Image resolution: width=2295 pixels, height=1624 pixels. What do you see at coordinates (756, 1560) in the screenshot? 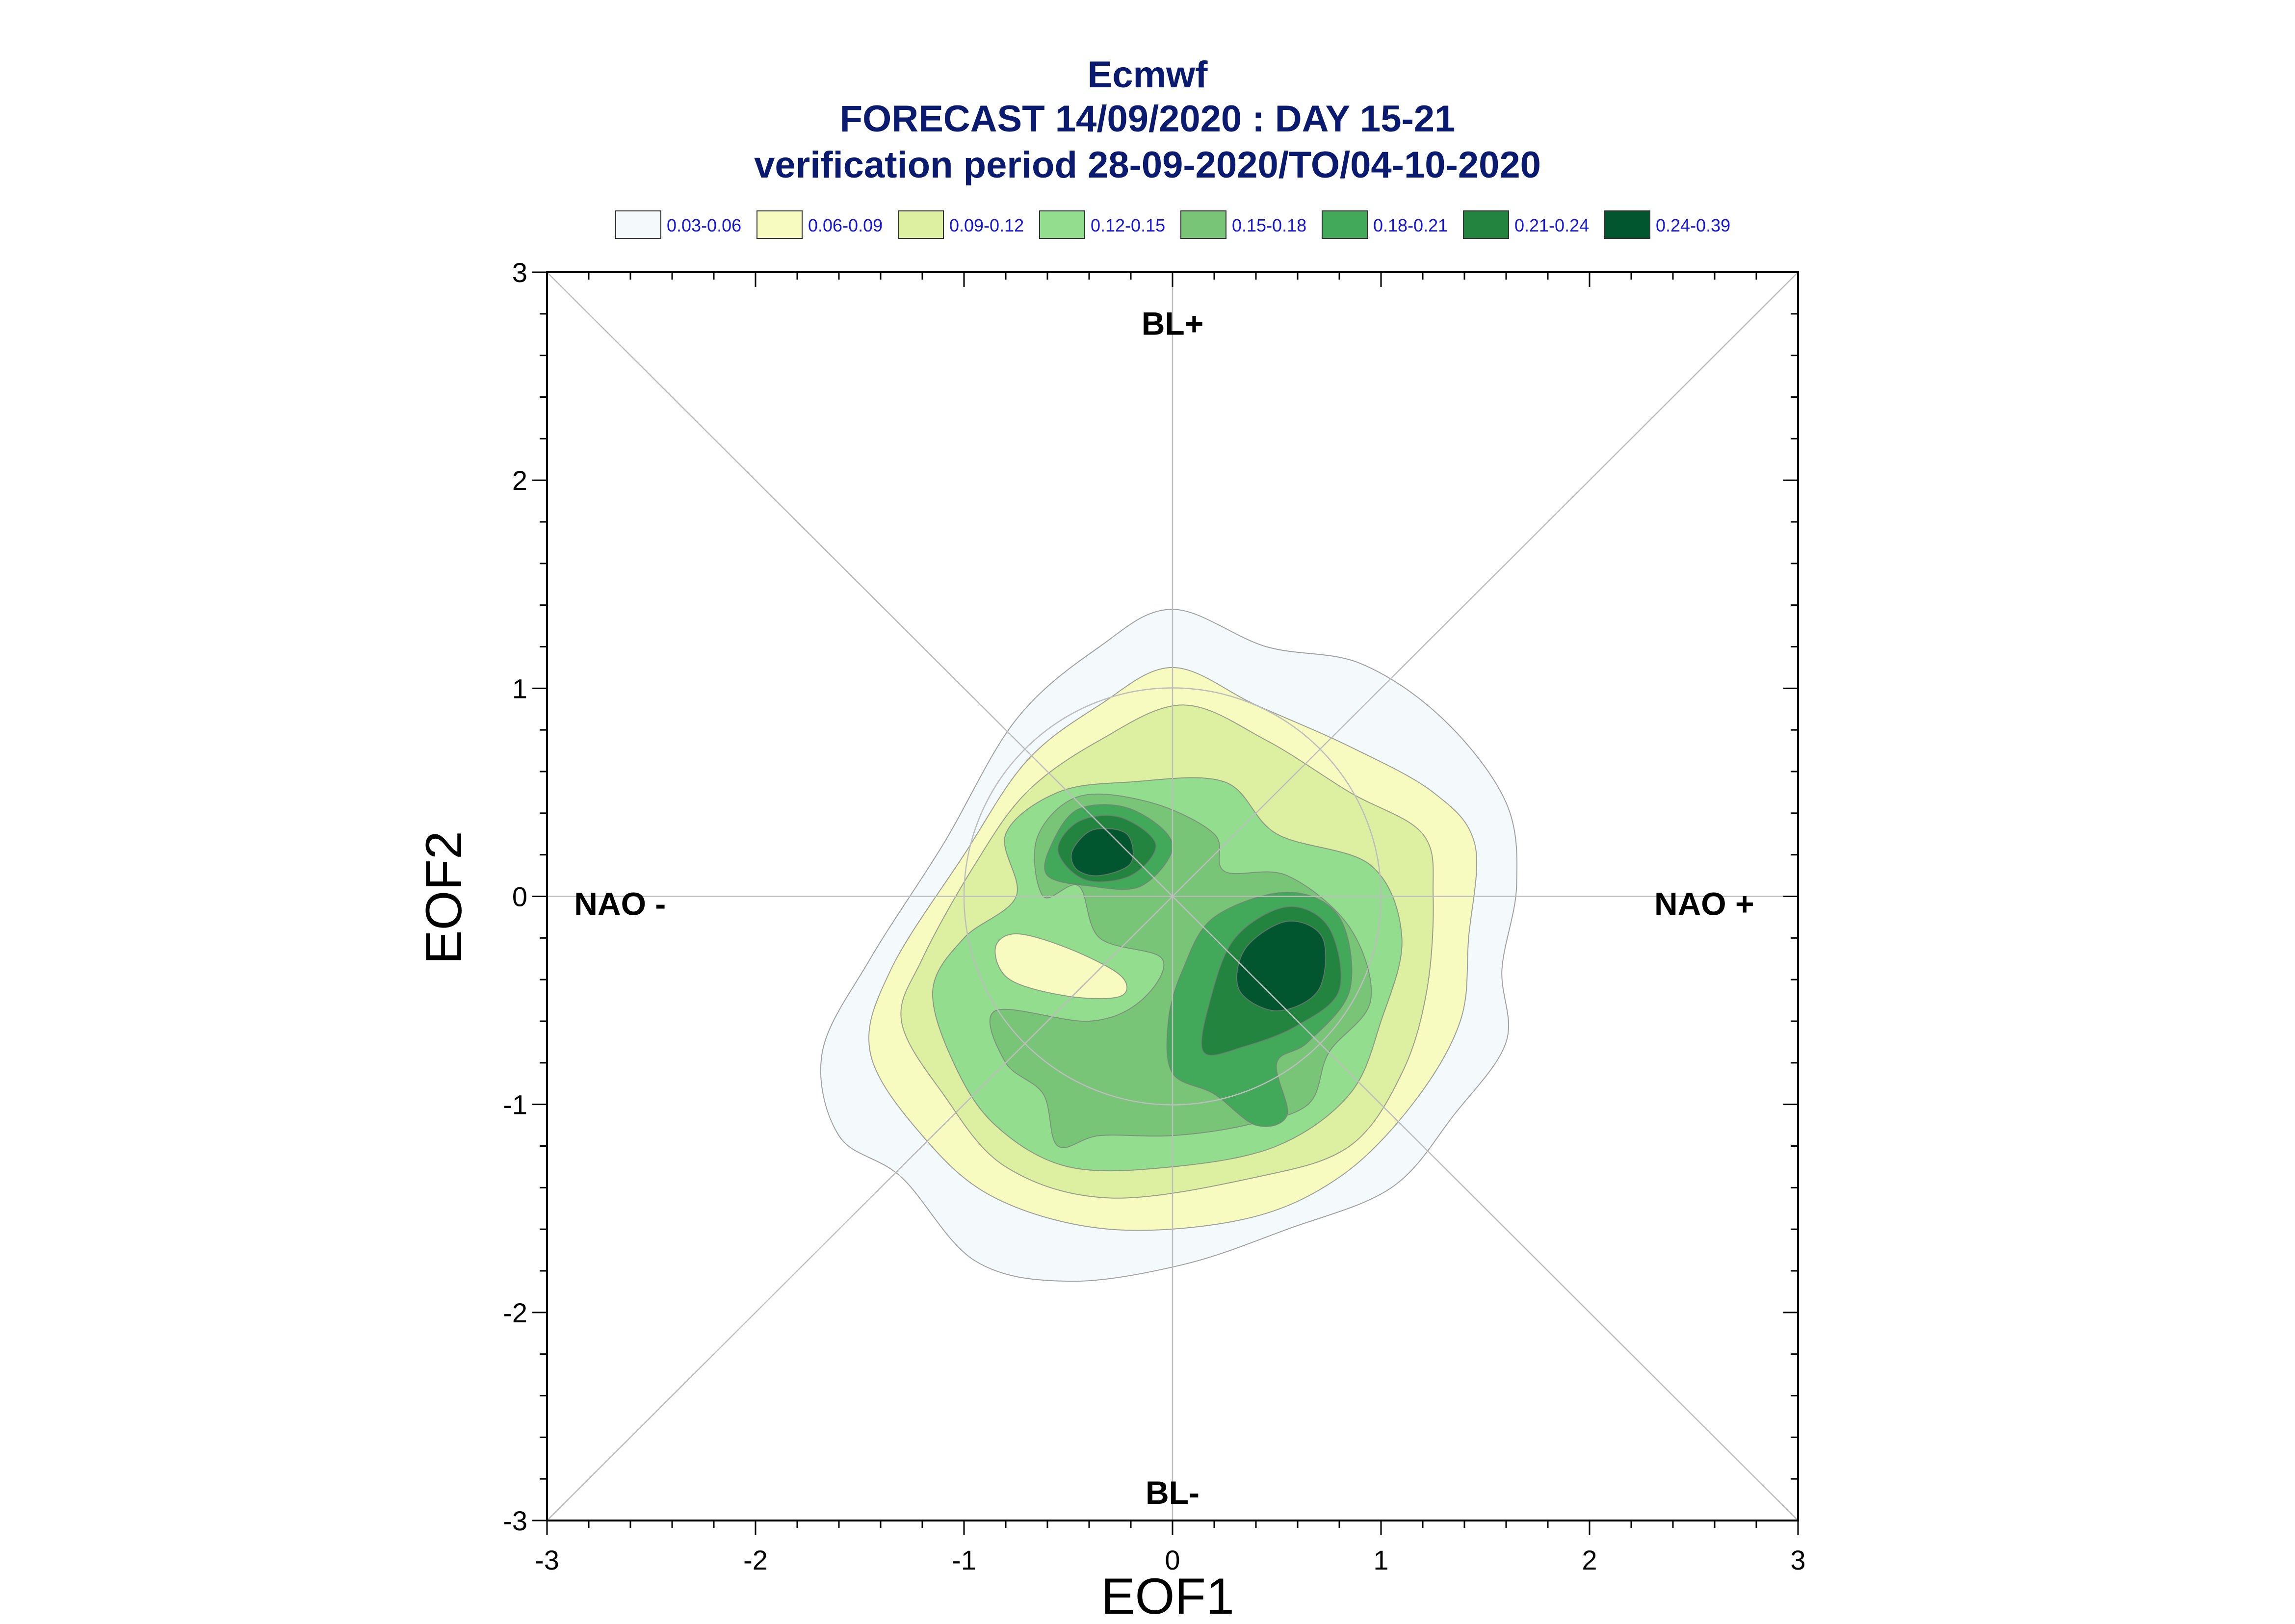
I see `x-tick-label: -2` at bounding box center [756, 1560].